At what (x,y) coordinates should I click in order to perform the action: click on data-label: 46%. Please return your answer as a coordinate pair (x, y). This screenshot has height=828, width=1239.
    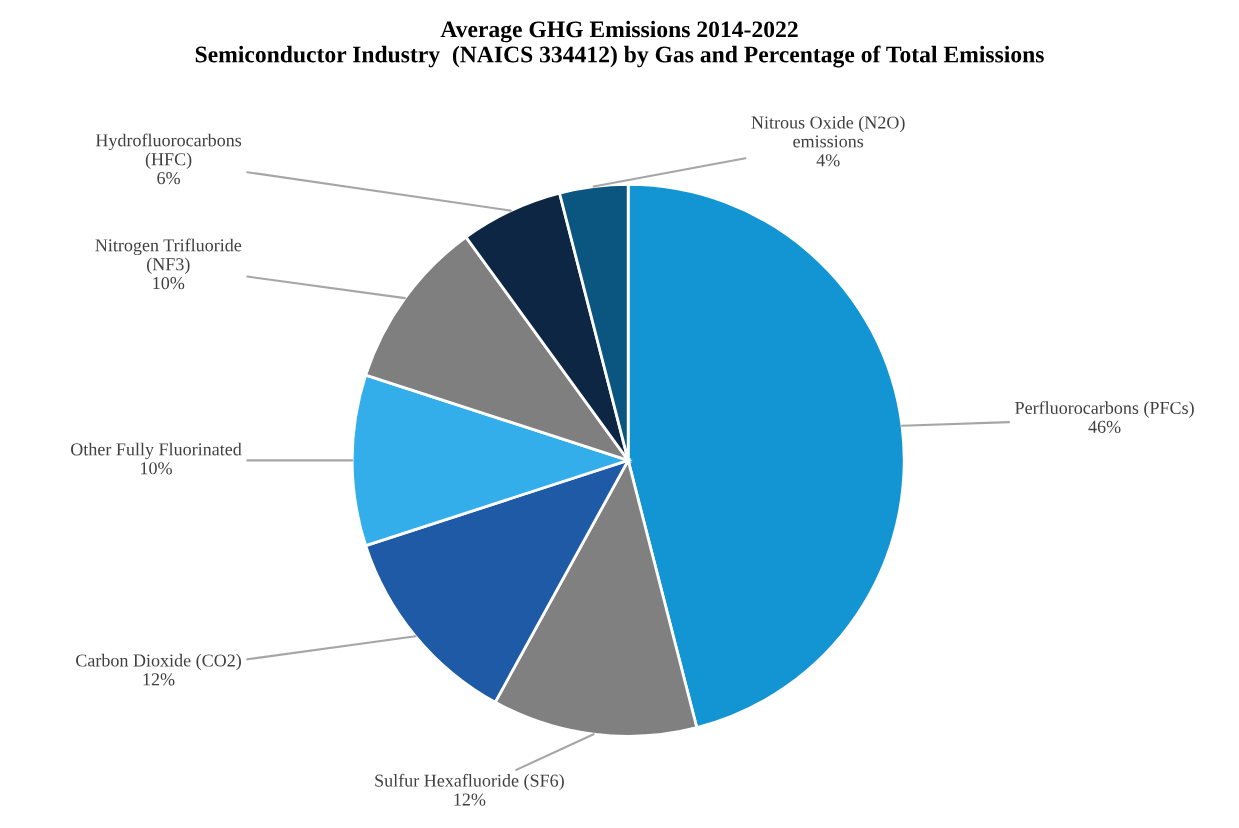
    Looking at the image, I should click on (1104, 426).